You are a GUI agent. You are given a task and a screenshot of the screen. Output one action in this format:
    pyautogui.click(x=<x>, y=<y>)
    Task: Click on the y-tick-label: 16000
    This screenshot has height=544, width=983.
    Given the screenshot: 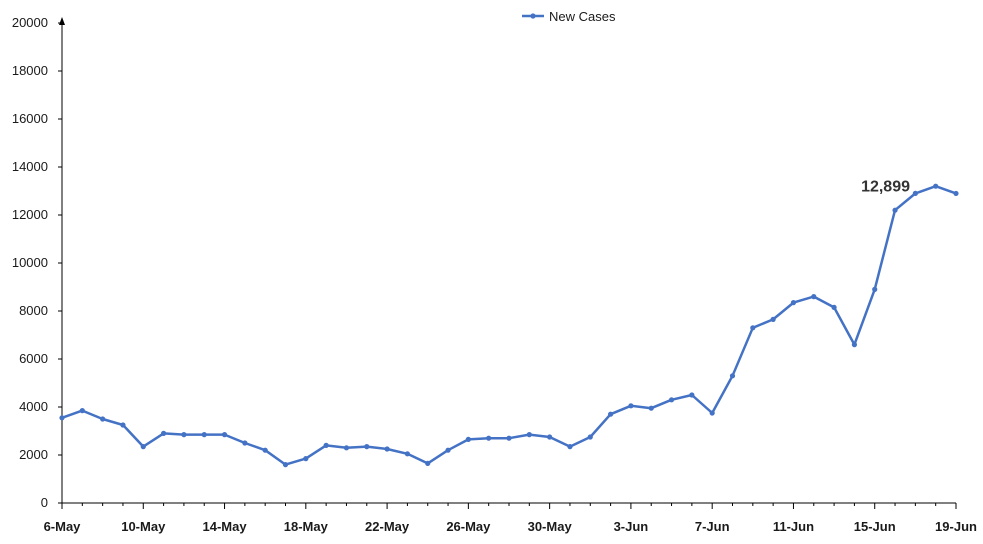 What is the action you would take?
    pyautogui.click(x=30, y=118)
    